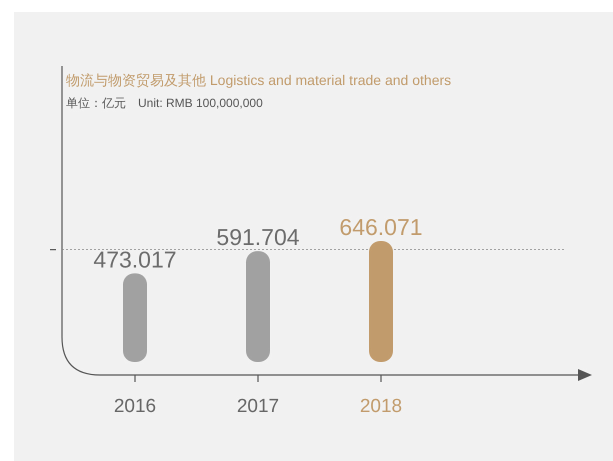 The image size is (613, 461). What do you see at coordinates (135, 259) in the screenshot?
I see `data-label: 473.017` at bounding box center [135, 259].